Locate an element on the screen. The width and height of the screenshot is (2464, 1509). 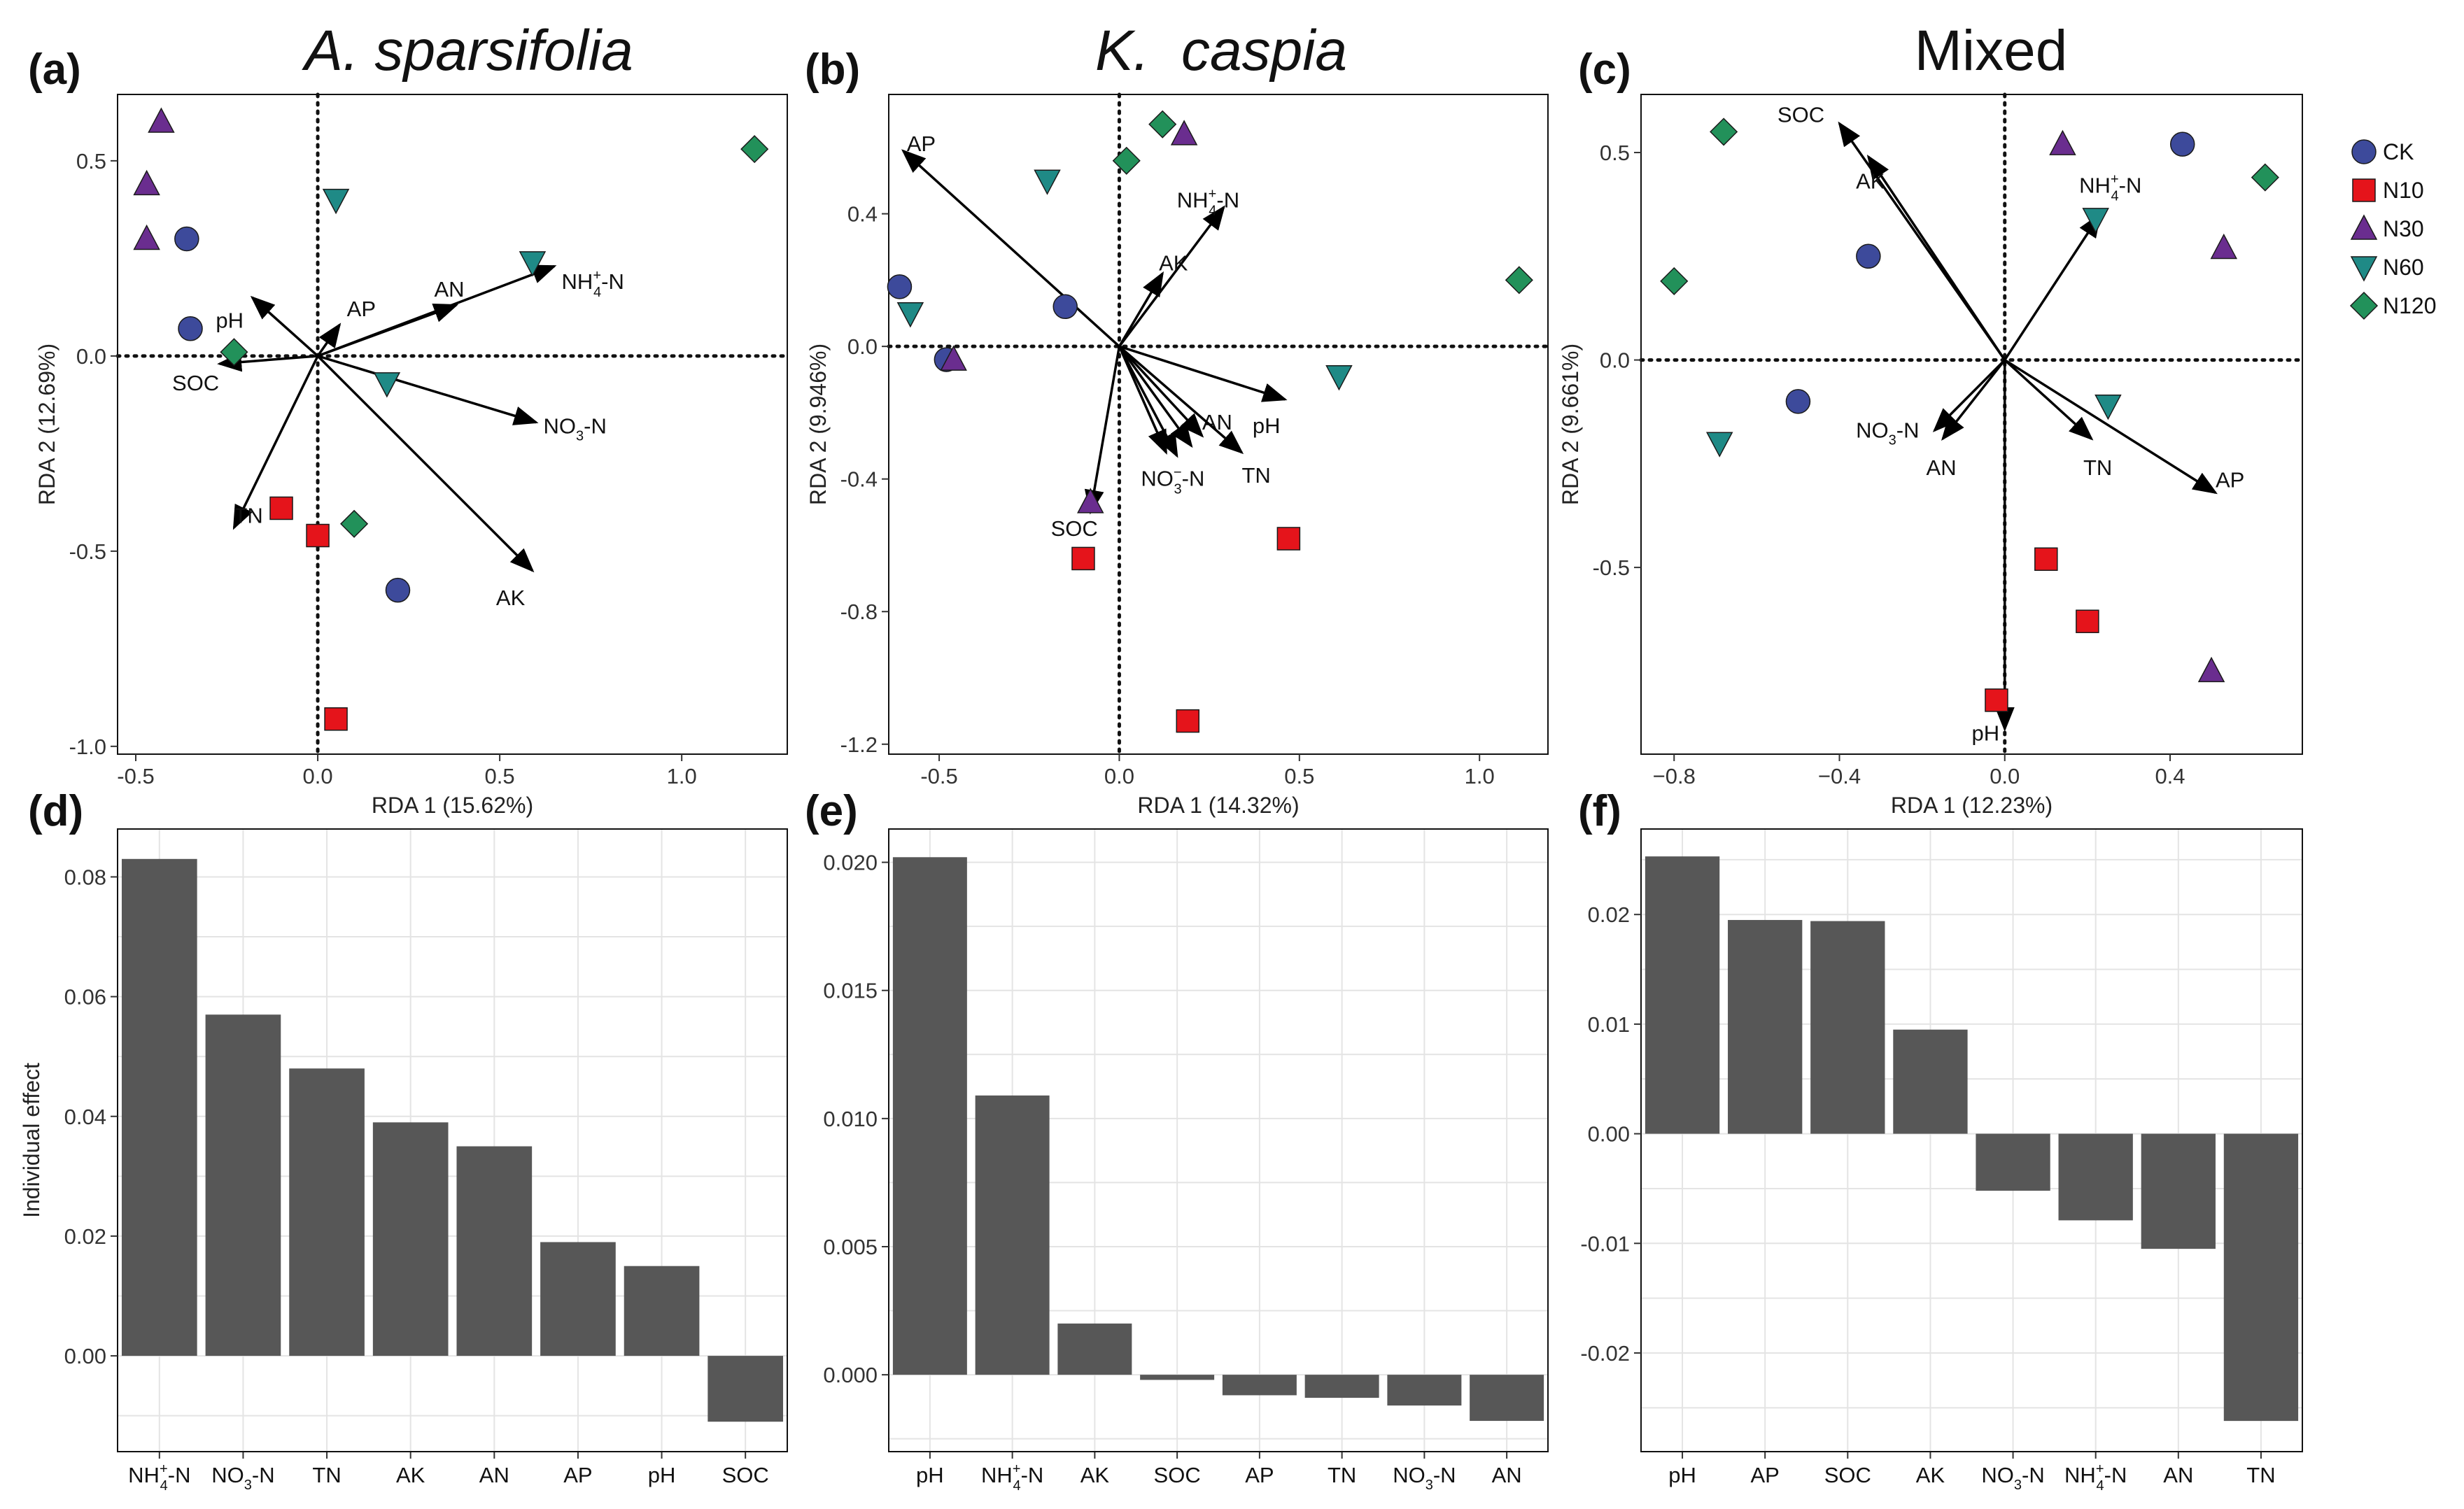
vector-label-no3: NO3-N is located at coordinates (576, 428).